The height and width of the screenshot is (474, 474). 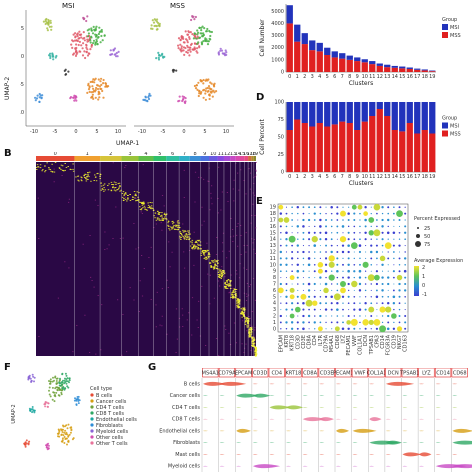 What do you see at coordinates (252, 154) in the screenshot?
I see `heatmap-cluster-label: 18` at bounding box center [252, 154].